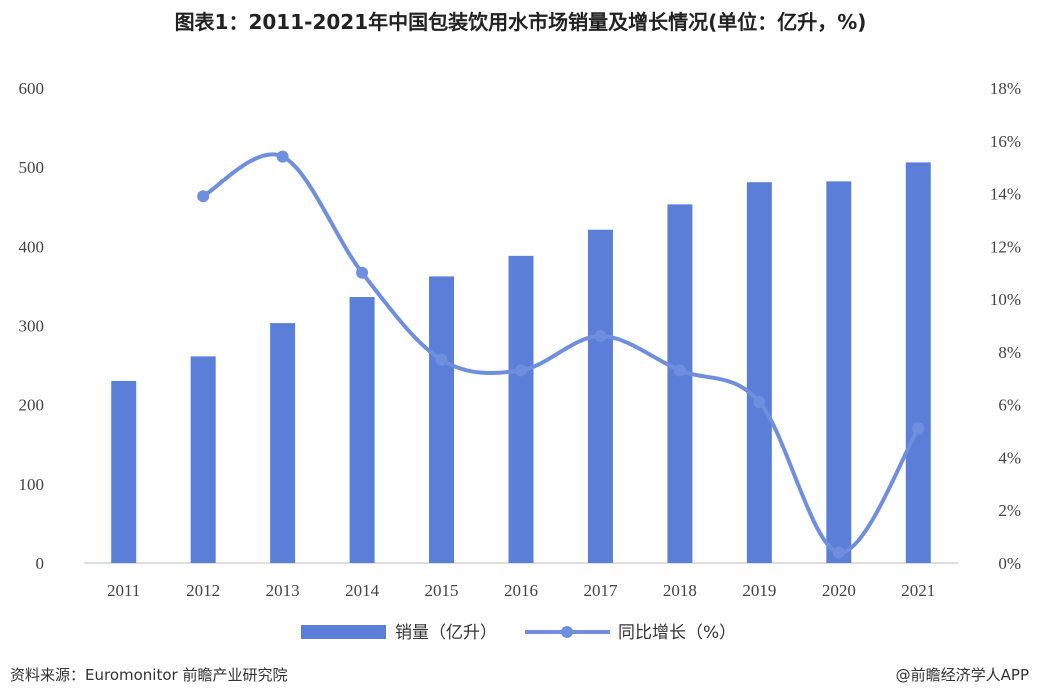  Describe the element at coordinates (1009, 457) in the screenshot. I see `right-tick-label: 4%` at that location.